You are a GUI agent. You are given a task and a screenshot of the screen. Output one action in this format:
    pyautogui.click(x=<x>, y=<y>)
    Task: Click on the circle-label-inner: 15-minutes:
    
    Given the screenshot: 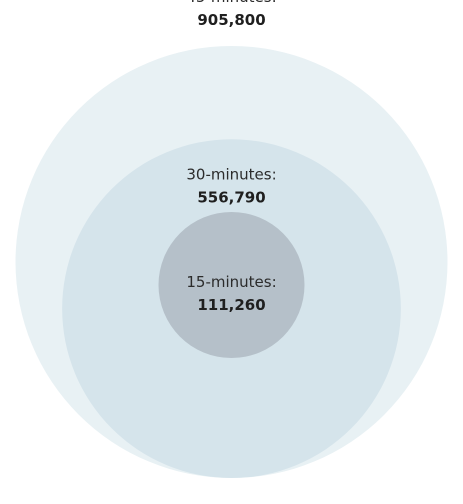 What is the action you would take?
    pyautogui.click(x=231, y=282)
    